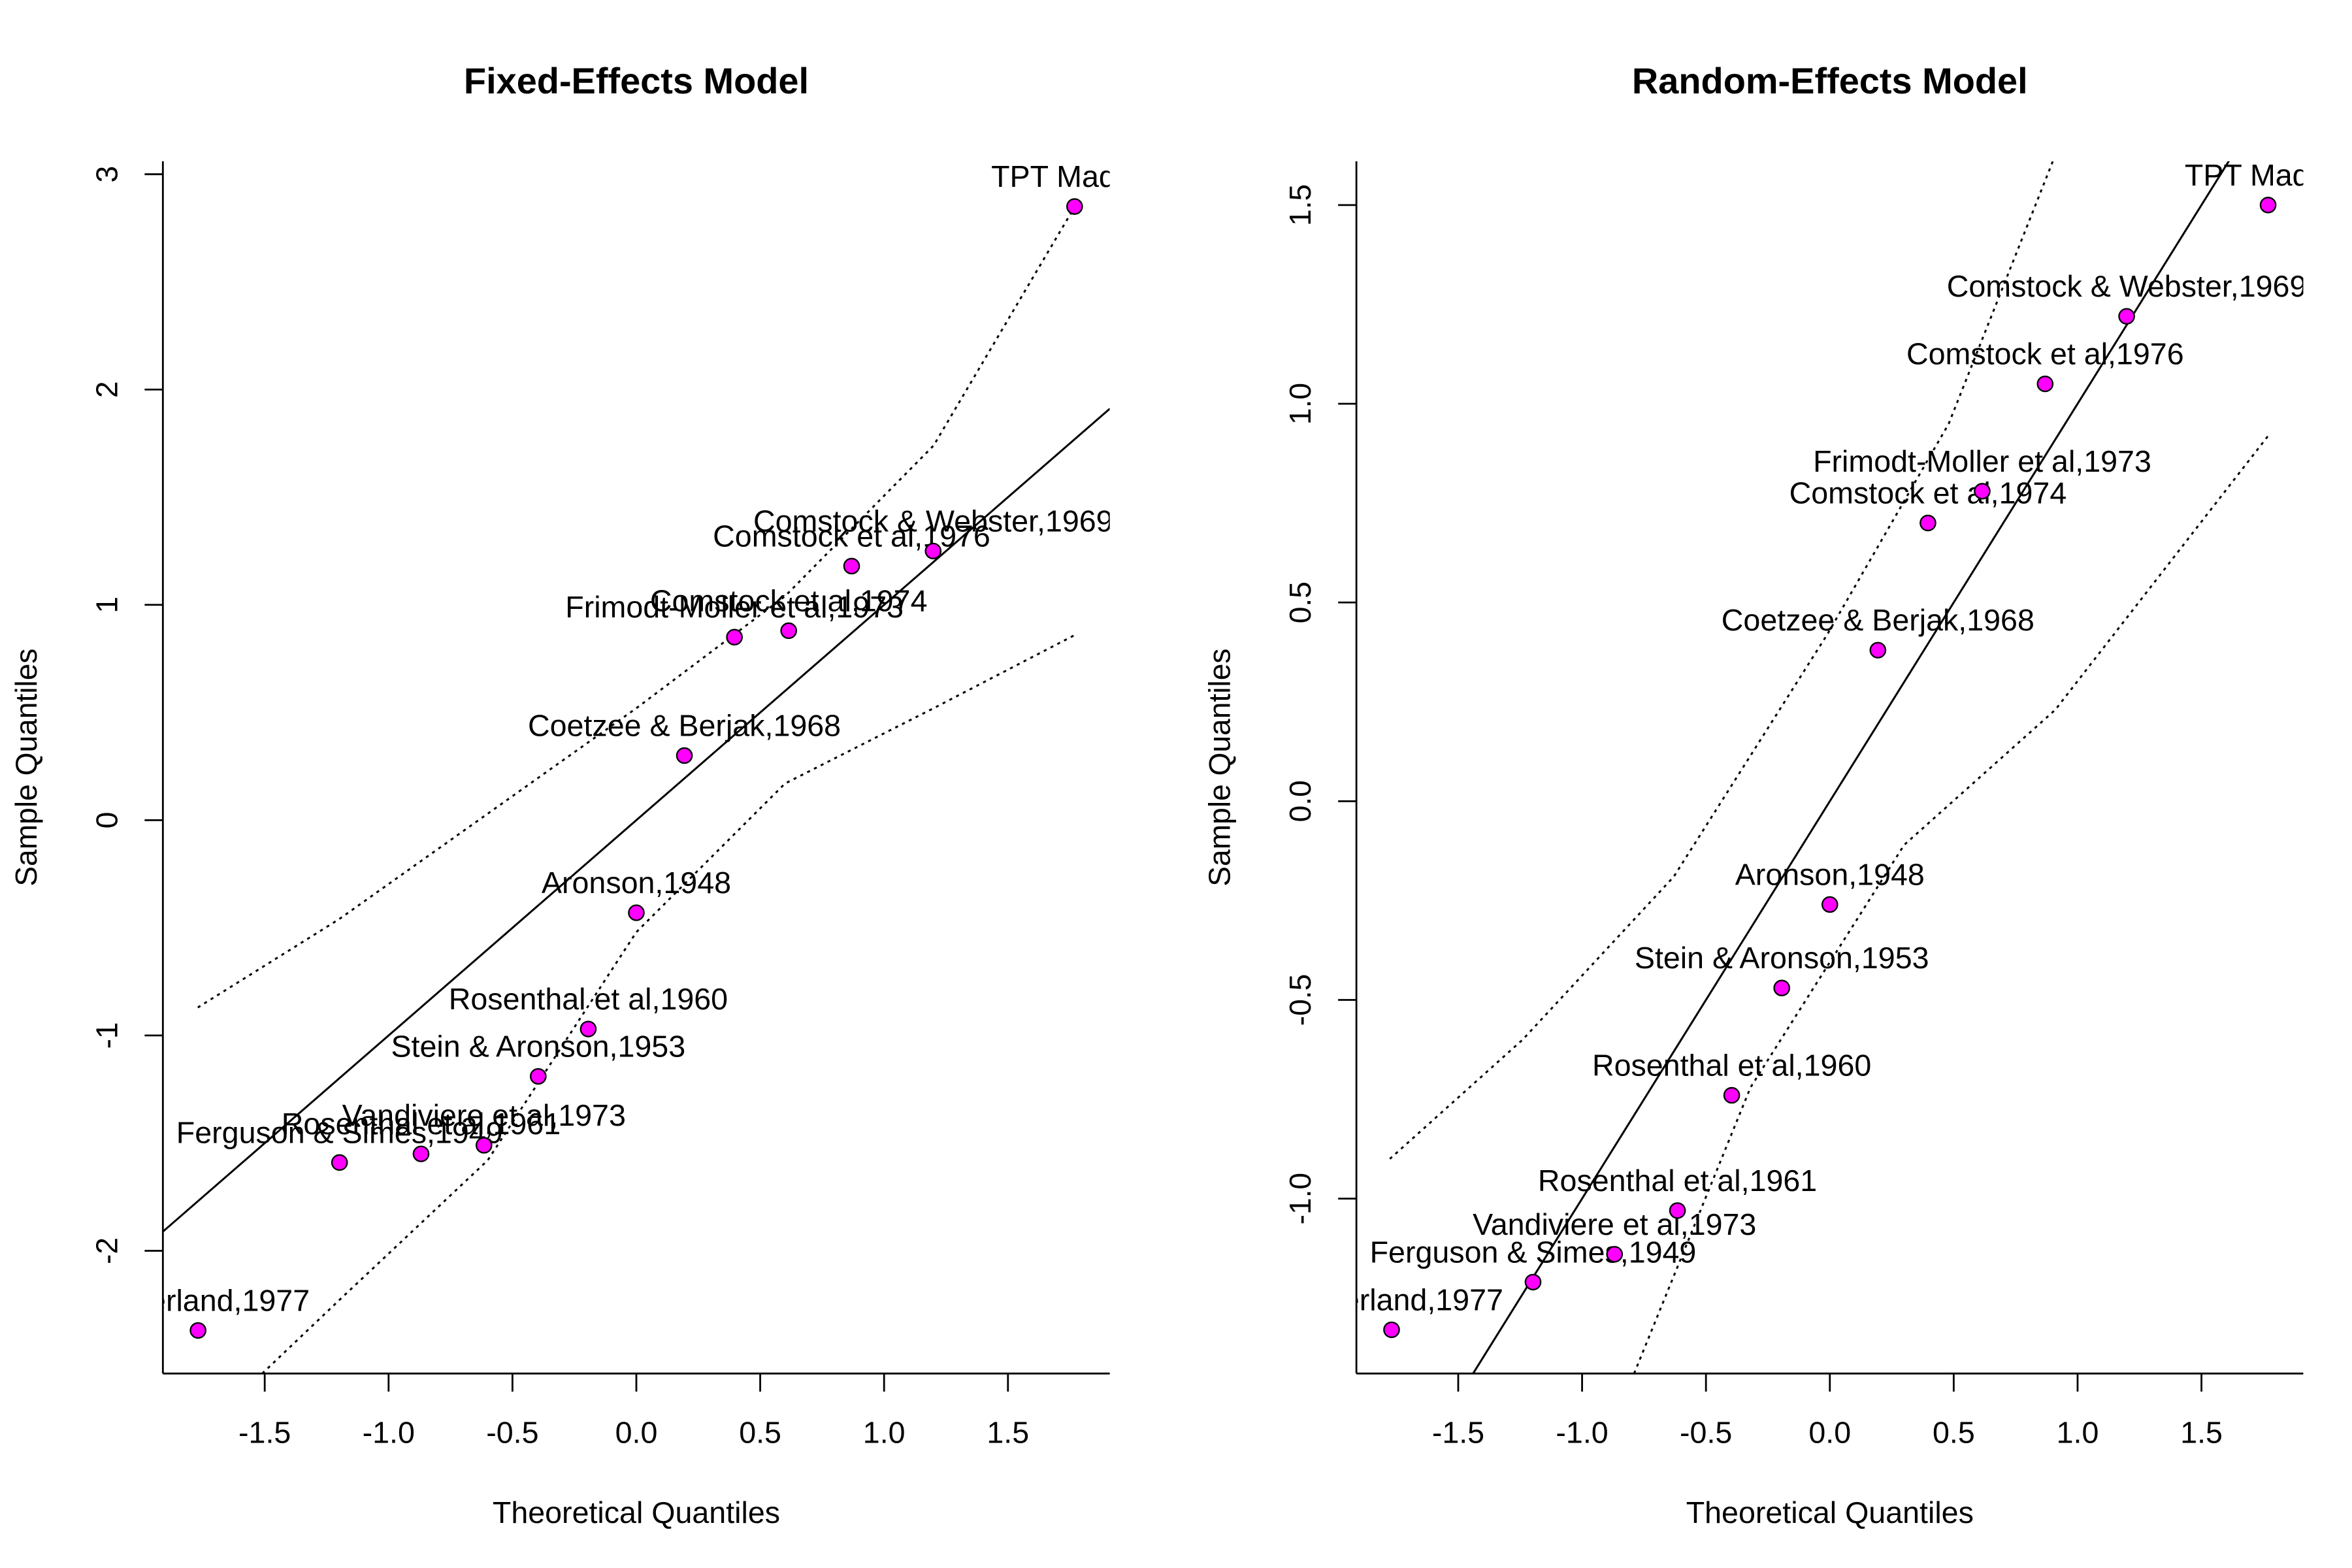  What do you see at coordinates (636, 81) in the screenshot?
I see `chart-title: Fixed-Effects Model` at bounding box center [636, 81].